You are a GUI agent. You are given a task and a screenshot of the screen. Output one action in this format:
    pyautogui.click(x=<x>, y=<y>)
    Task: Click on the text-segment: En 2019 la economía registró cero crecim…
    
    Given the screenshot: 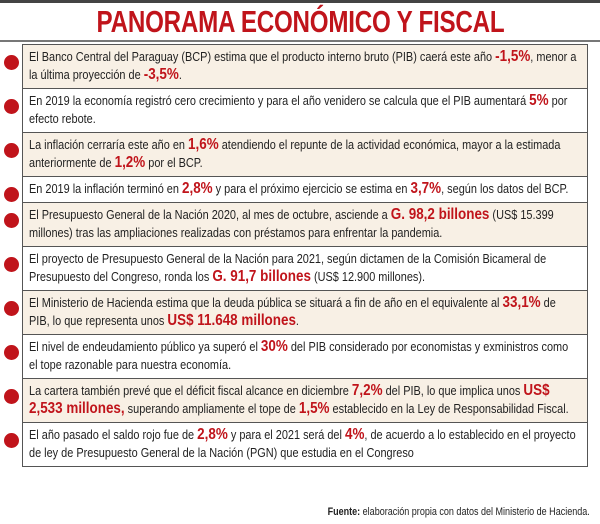 What is the action you would take?
    pyautogui.click(x=279, y=100)
    